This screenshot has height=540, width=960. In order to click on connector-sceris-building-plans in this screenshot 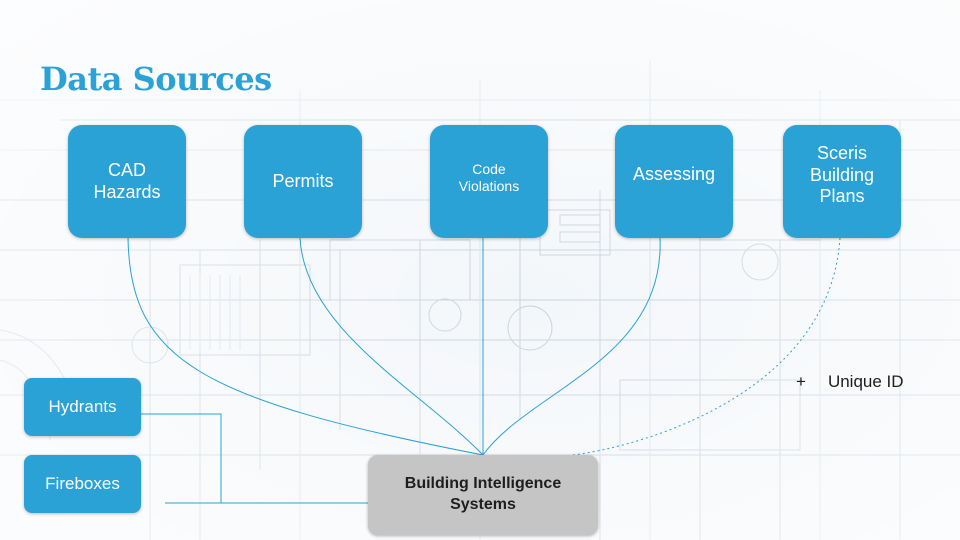, I will do `click(706, 346)`.